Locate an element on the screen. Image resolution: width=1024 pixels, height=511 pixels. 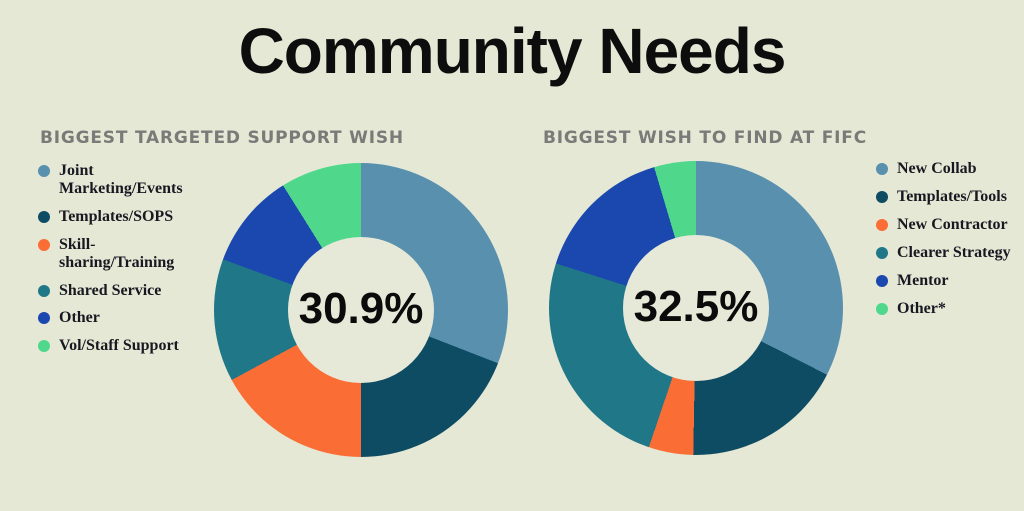
page-title: Community Needs is located at coordinates (512, 51).